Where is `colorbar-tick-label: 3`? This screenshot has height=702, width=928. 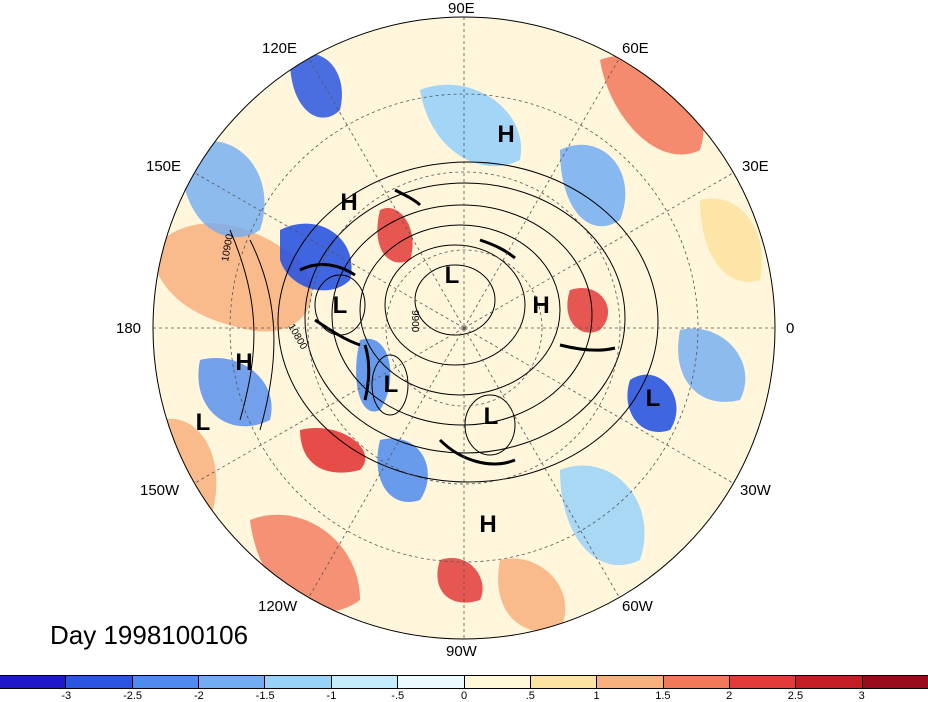 colorbar-tick-label: 3 is located at coordinates (861, 696).